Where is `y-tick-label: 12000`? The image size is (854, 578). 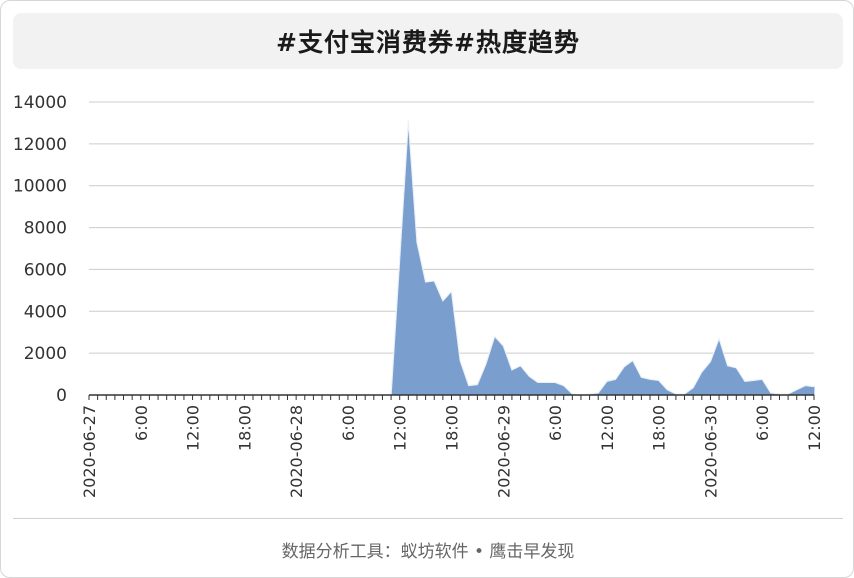
y-tick-label: 12000 is located at coordinates (40, 145).